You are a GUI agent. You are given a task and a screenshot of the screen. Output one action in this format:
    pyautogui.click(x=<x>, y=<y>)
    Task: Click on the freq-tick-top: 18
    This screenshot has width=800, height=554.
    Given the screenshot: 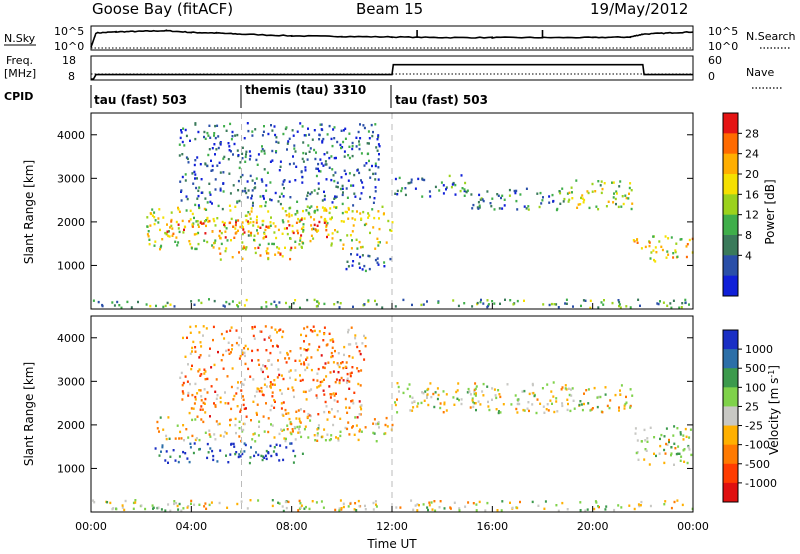 What is the action you would take?
    pyautogui.click(x=69, y=60)
    